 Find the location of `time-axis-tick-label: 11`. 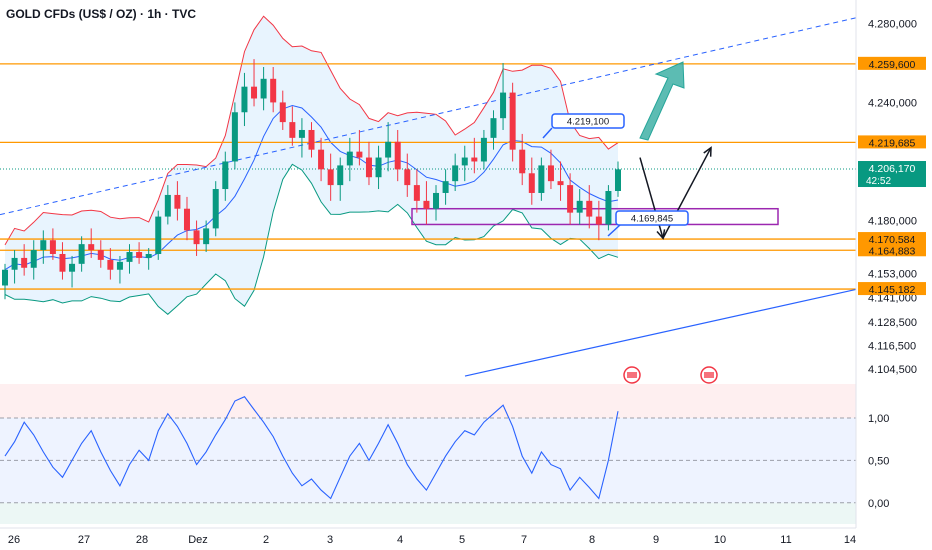

time-axis-tick-label: 11 is located at coordinates (785, 540).